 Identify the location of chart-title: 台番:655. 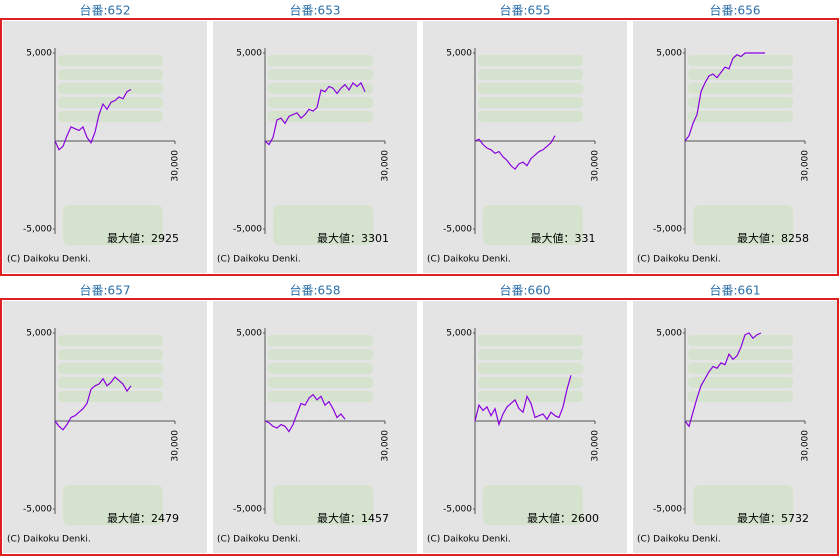
(525, 10).